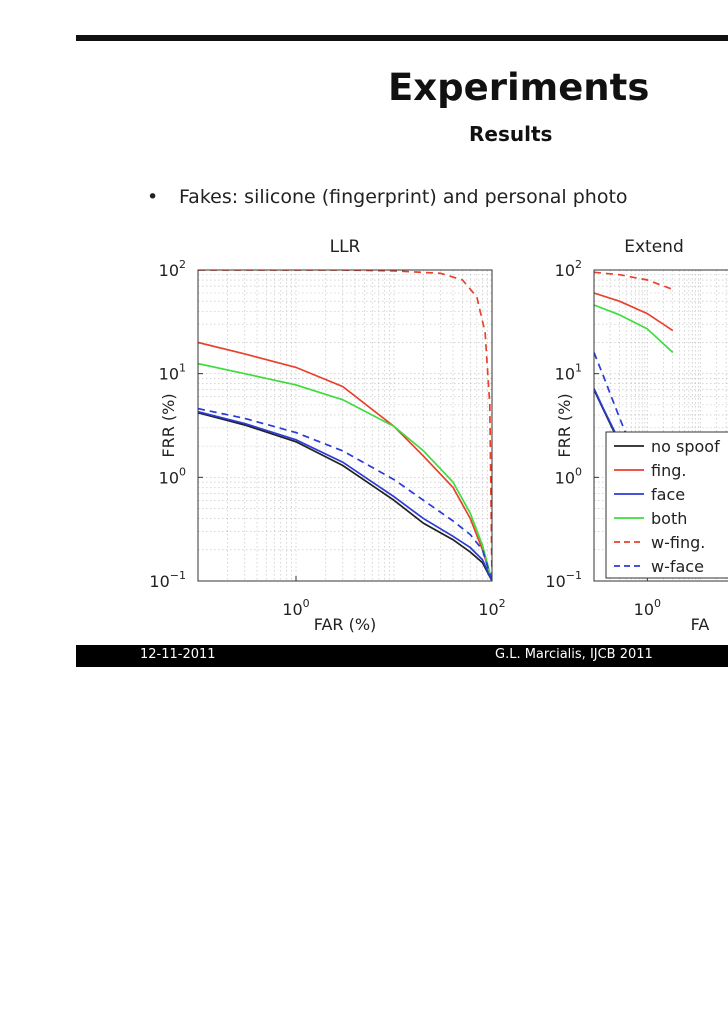  I want to click on legend-label: w-fing., so click(678, 542).